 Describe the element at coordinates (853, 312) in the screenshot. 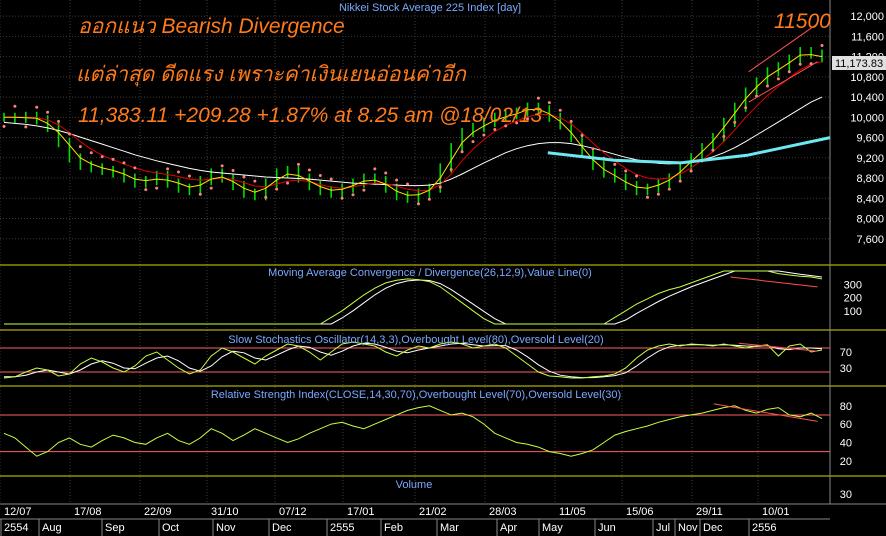

I see `macd-ytick: 100` at that location.